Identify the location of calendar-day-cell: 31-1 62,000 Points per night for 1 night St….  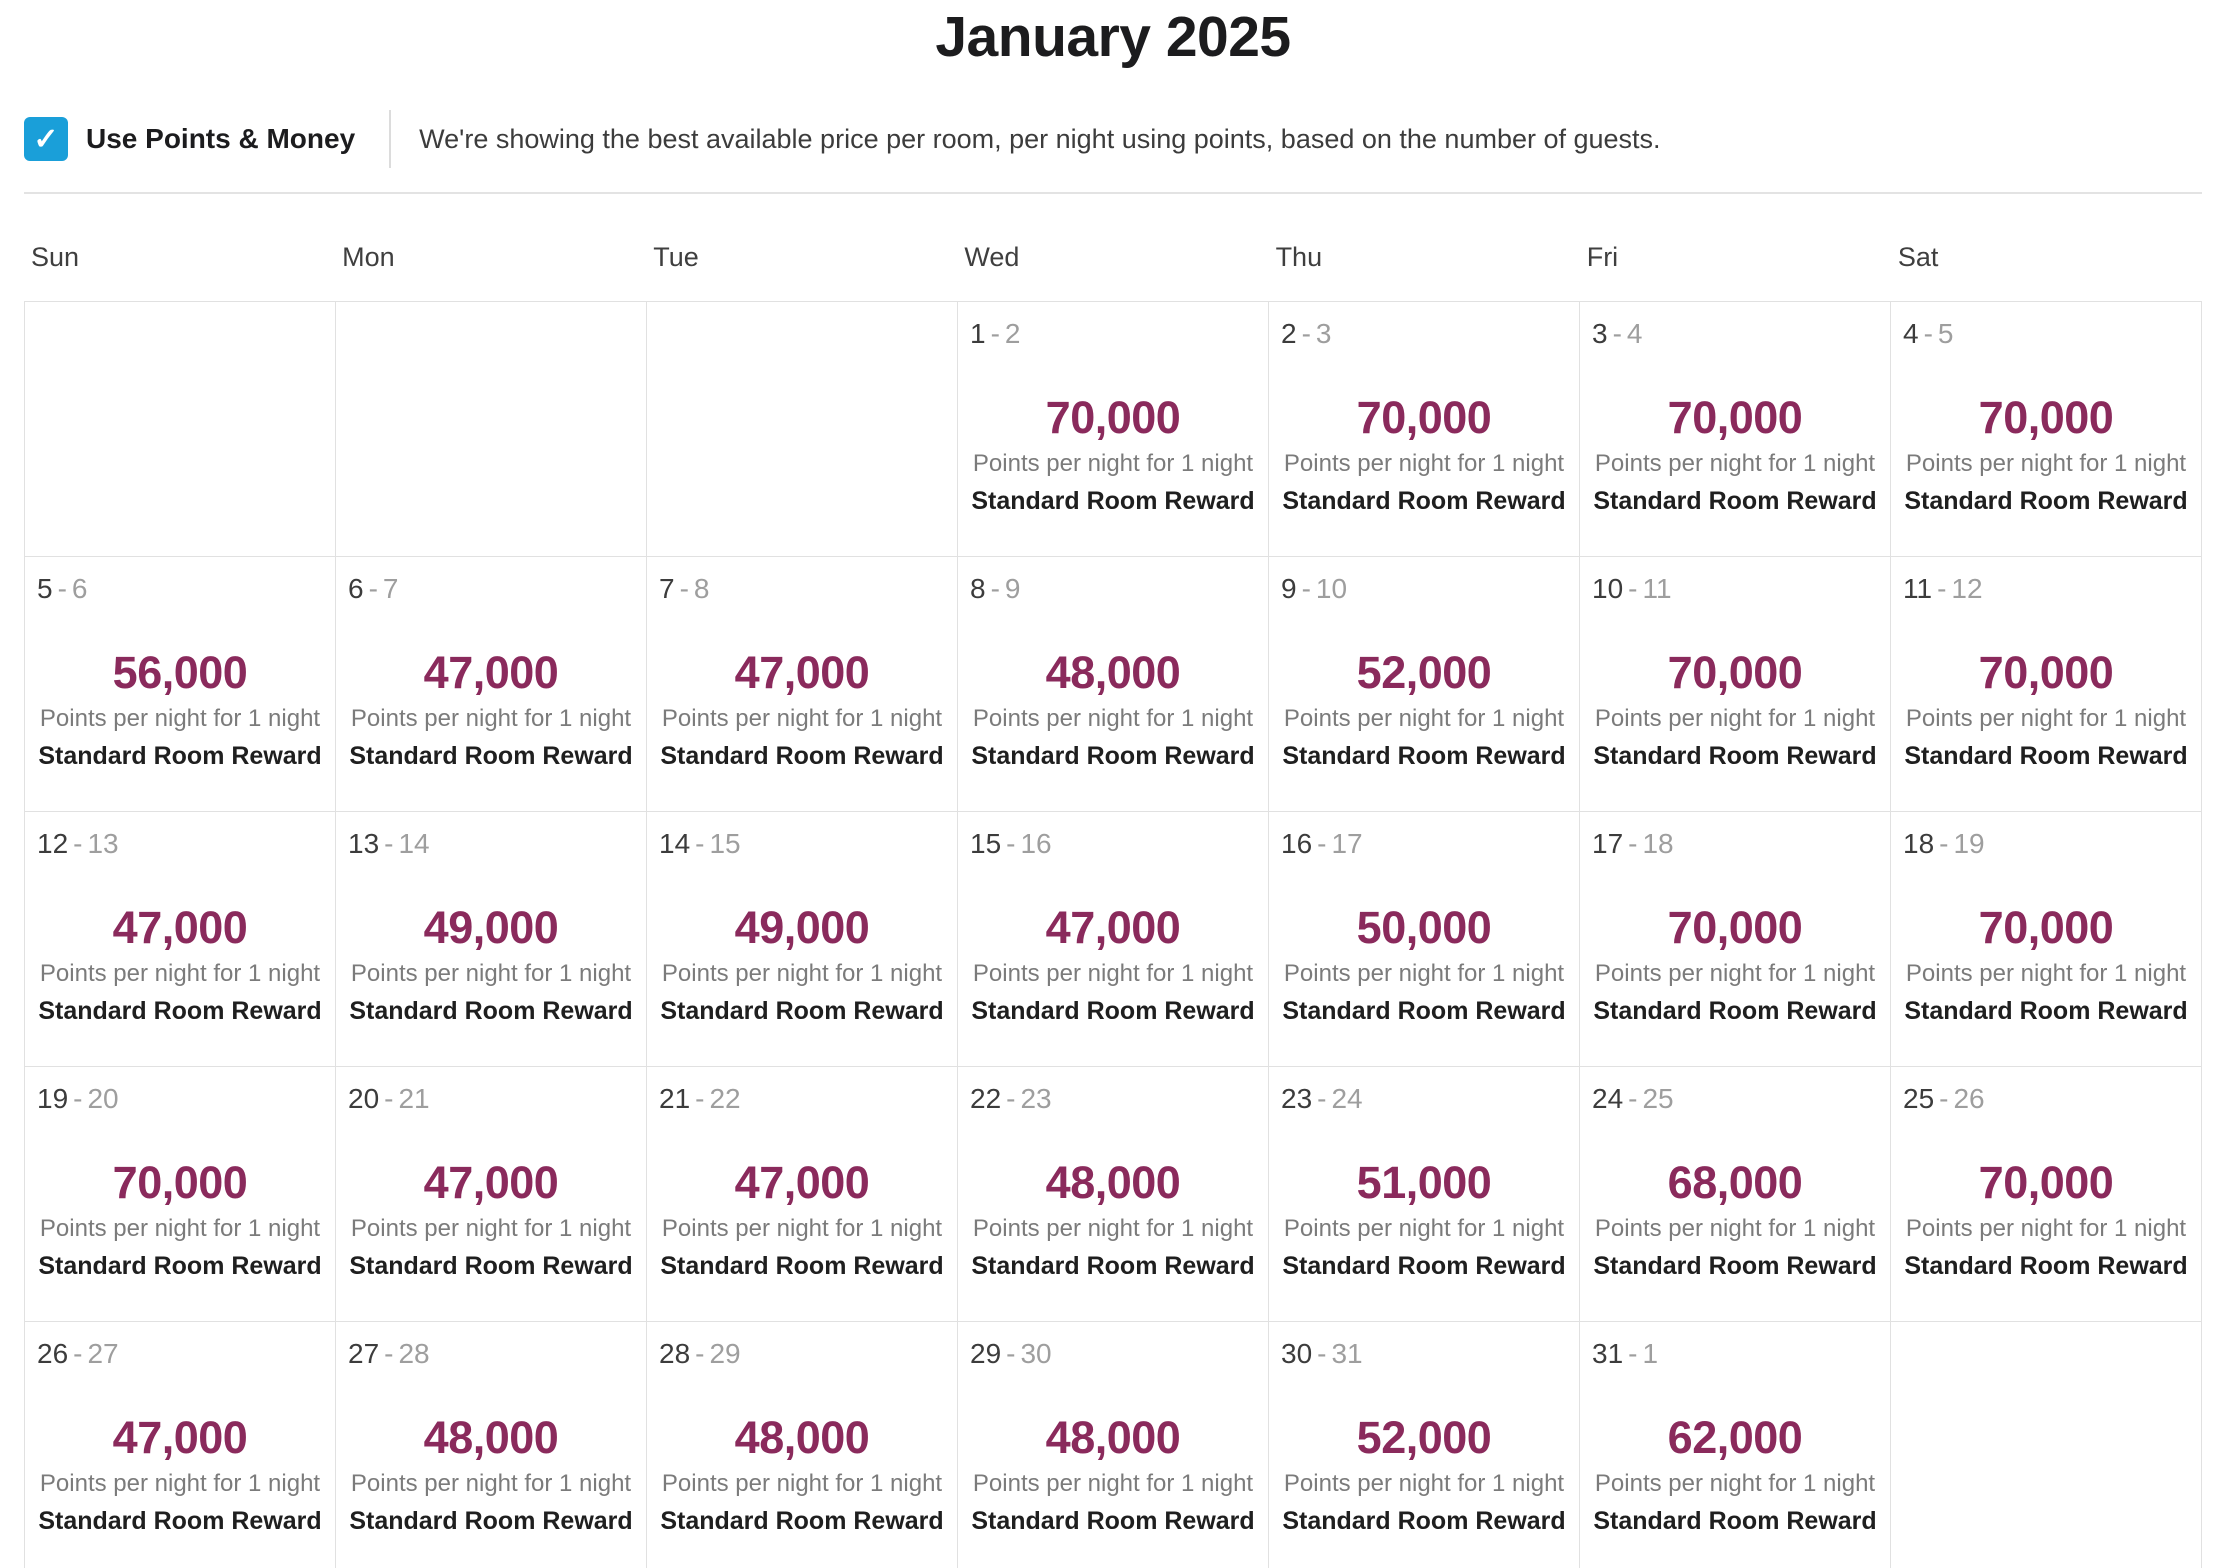
(1735, 1445).